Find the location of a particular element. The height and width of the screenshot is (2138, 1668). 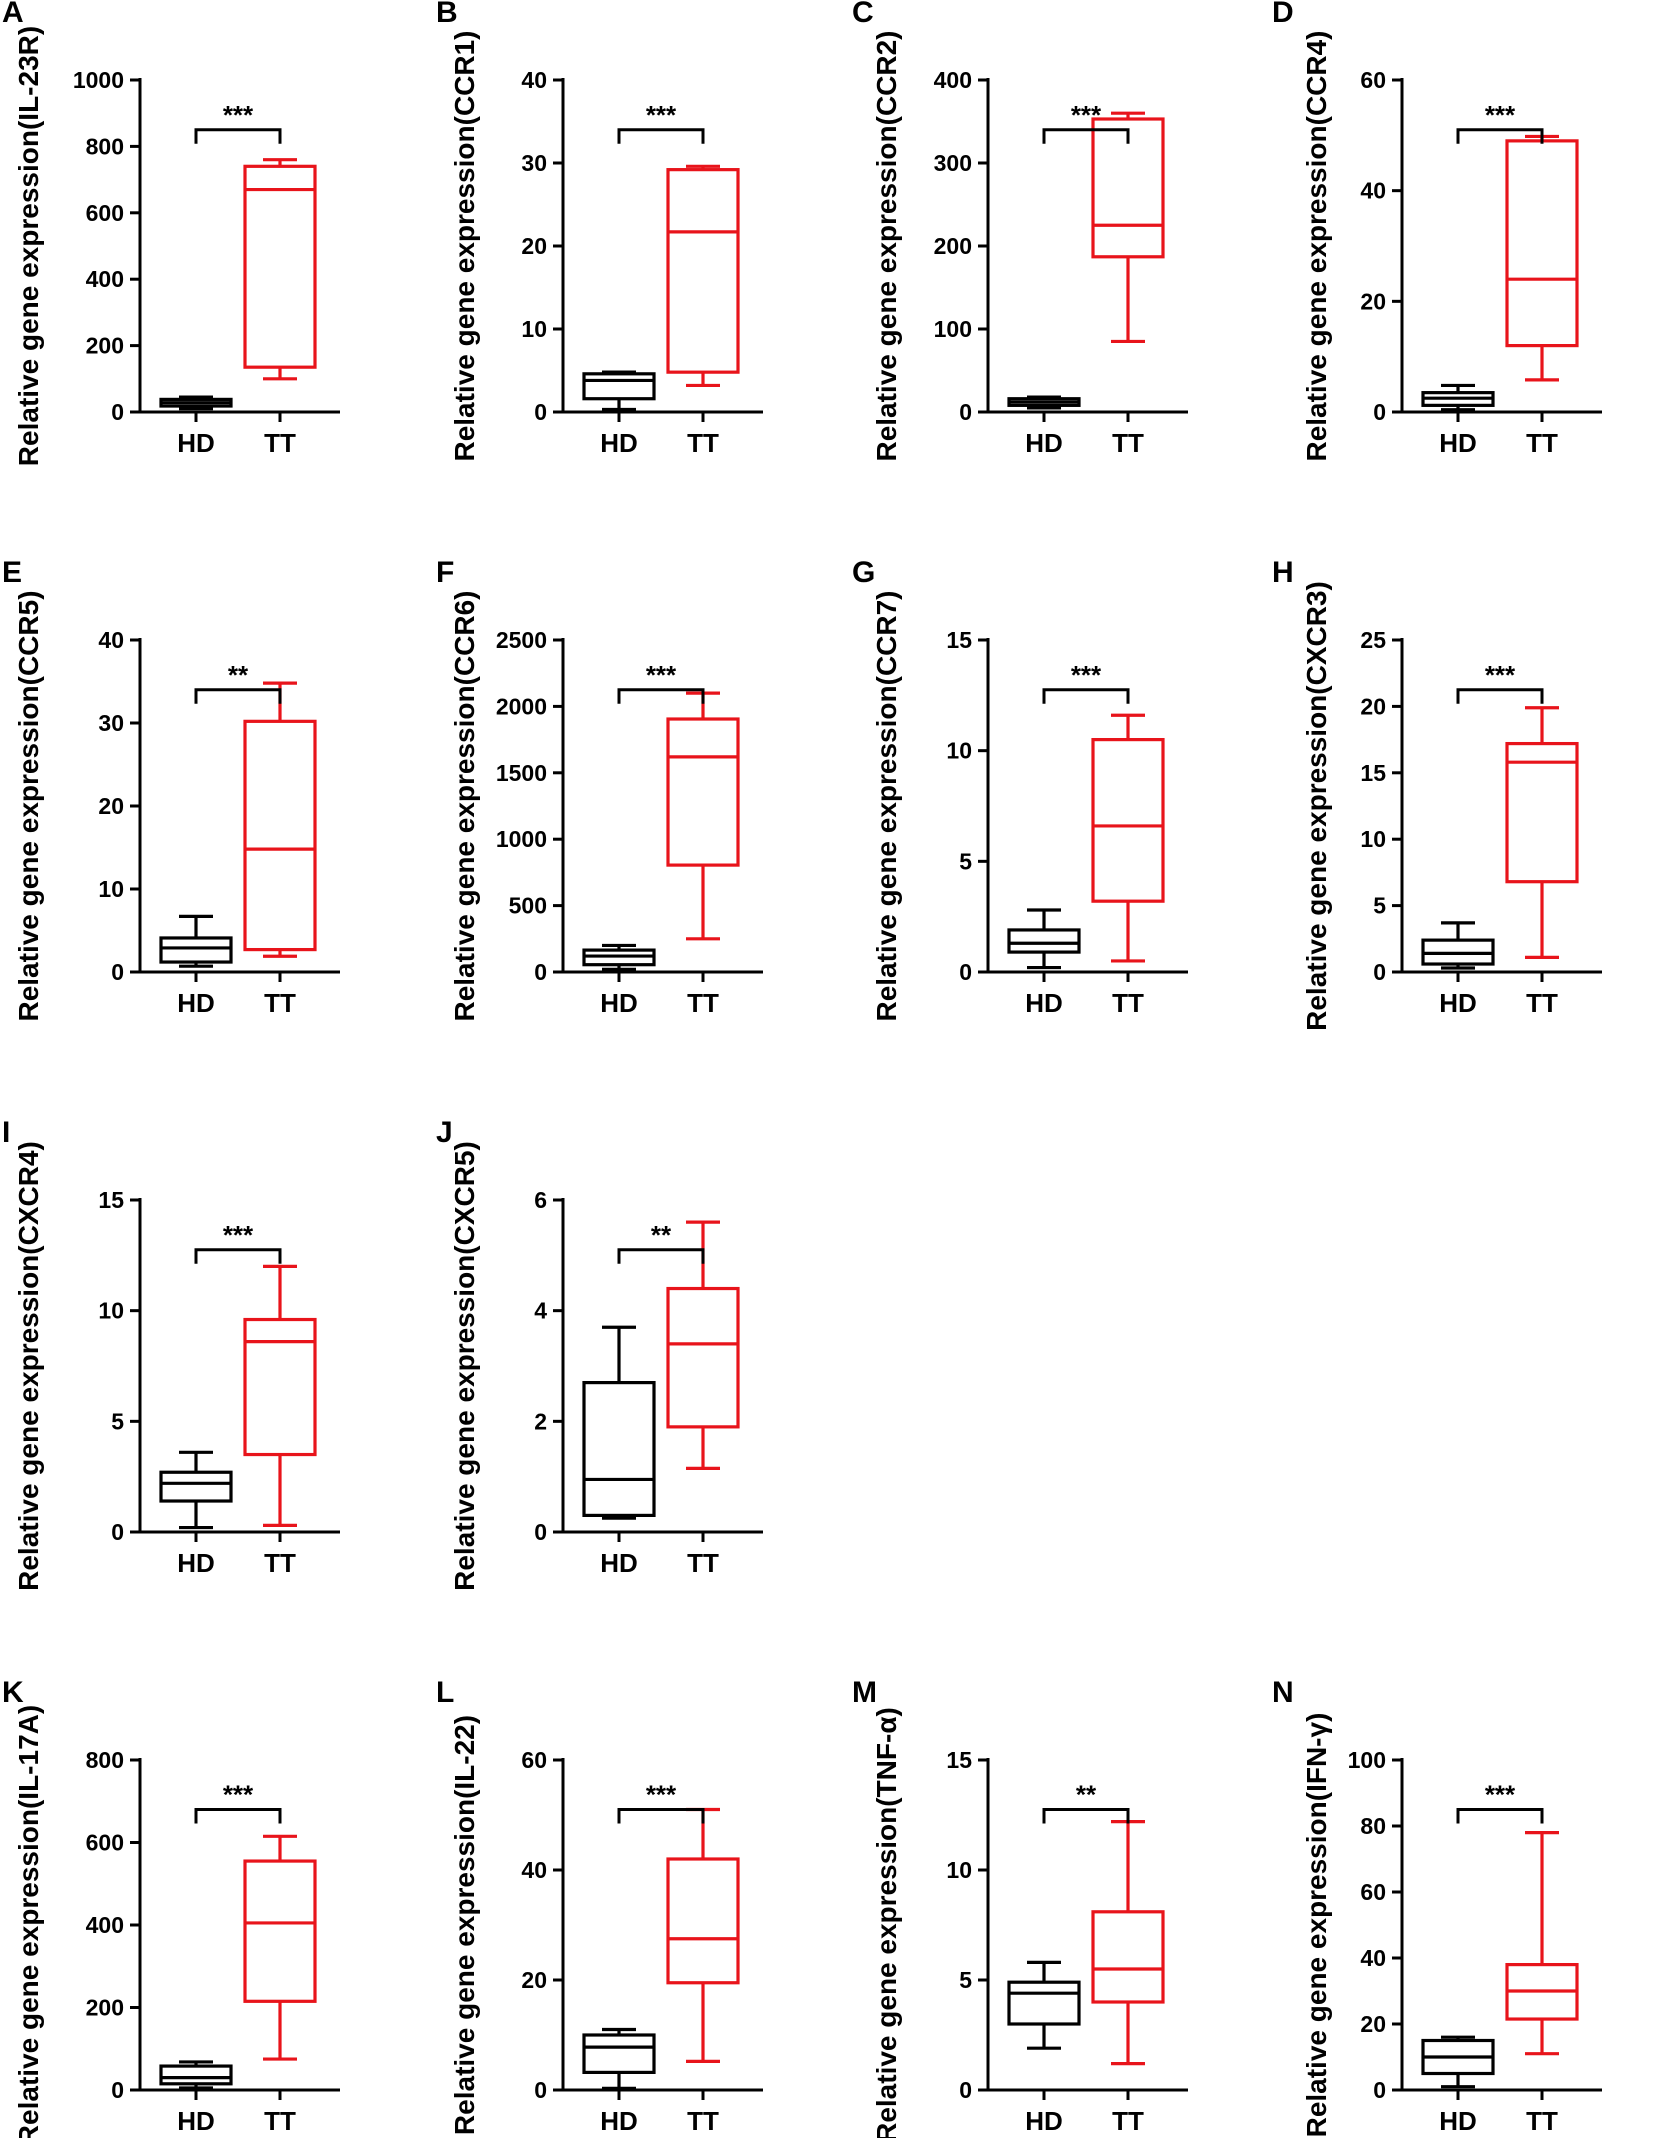

panel-letter: N is located at coordinates (1283, 1692).